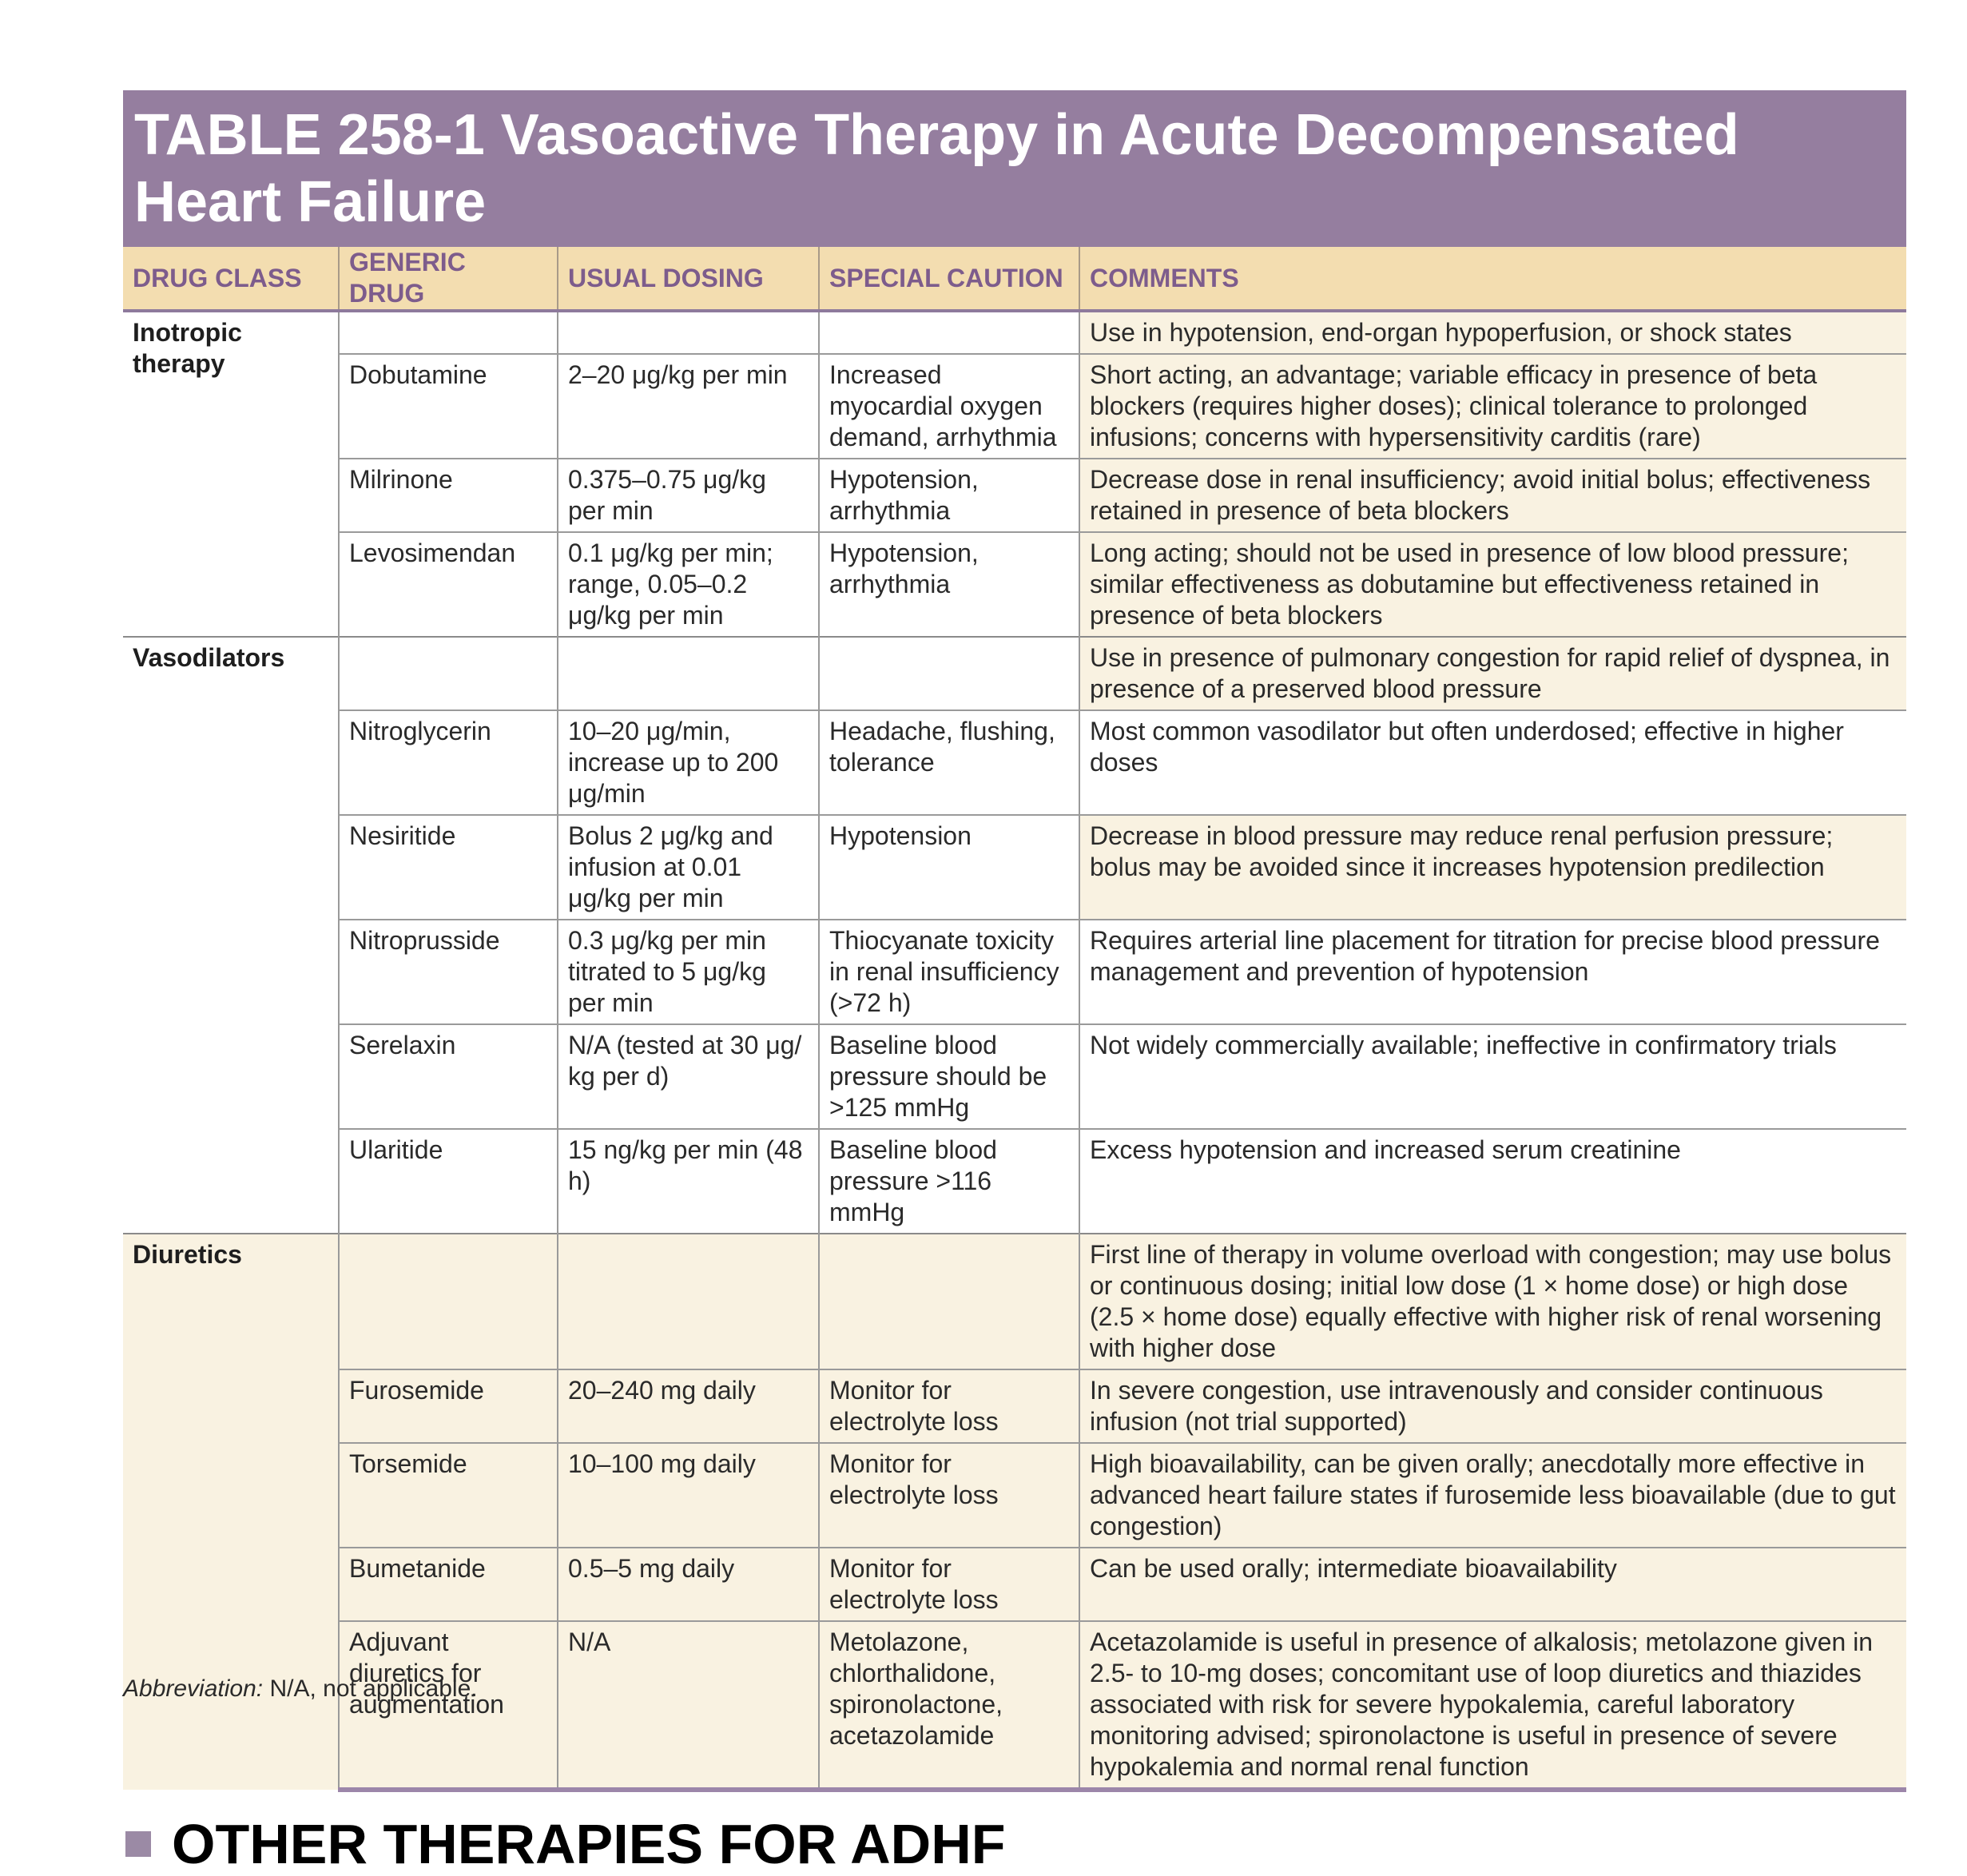 Image resolution: width=1967 pixels, height=1876 pixels. Describe the element at coordinates (688, 406) in the screenshot. I see `usual-dosing-cell: 2–20 μg/kg per min` at that location.